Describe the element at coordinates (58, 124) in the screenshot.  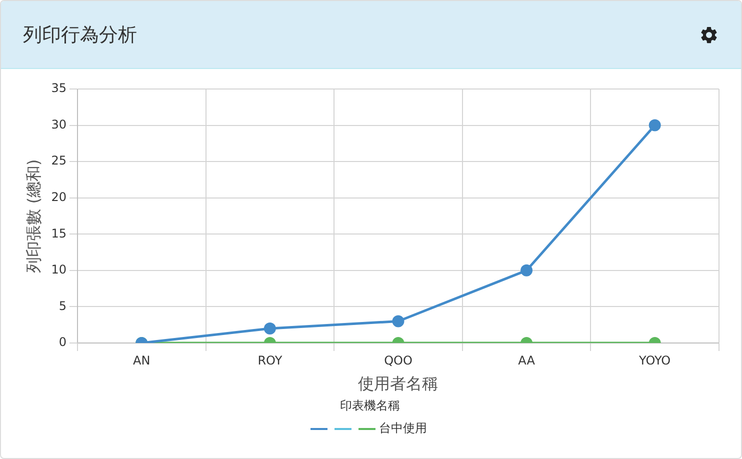
I see `y-tick-label: 30` at that location.